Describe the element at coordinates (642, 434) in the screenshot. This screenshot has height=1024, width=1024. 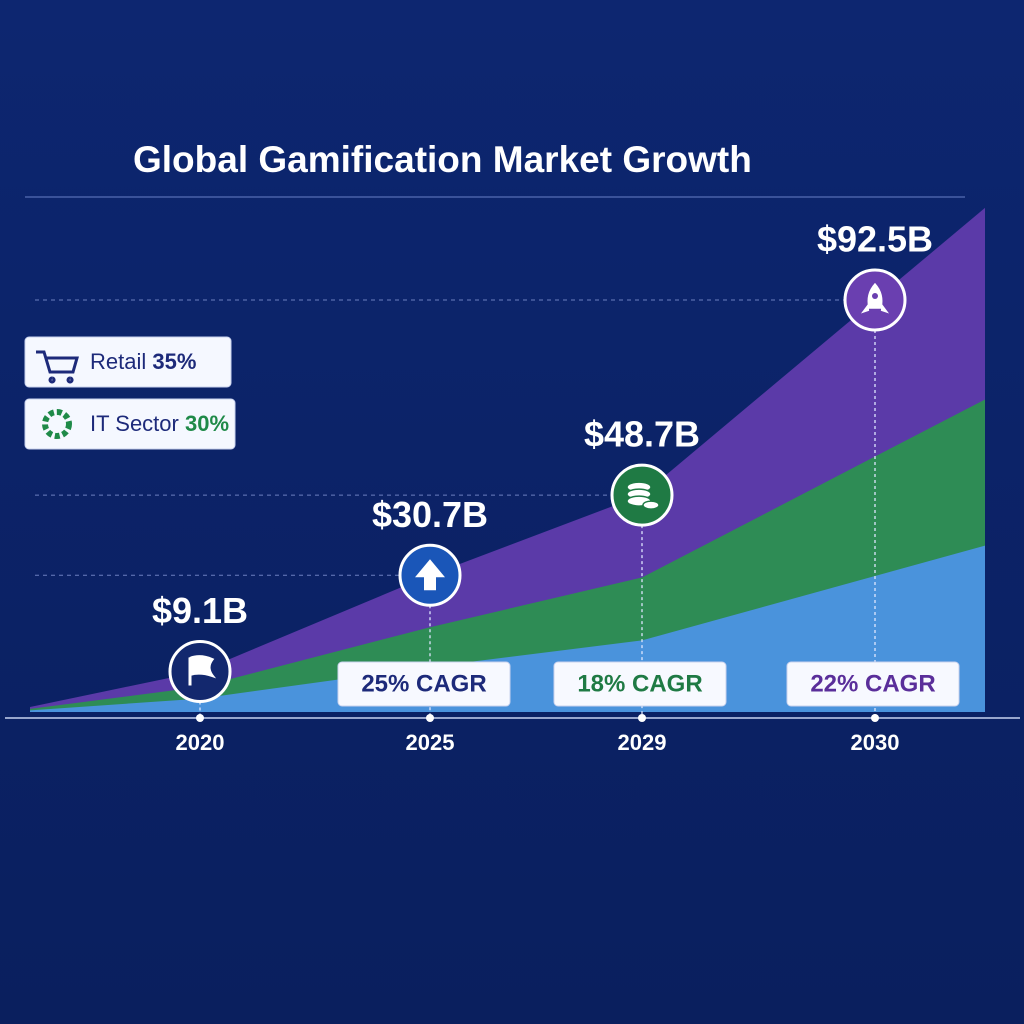
I see `value-label: $48.7B` at that location.